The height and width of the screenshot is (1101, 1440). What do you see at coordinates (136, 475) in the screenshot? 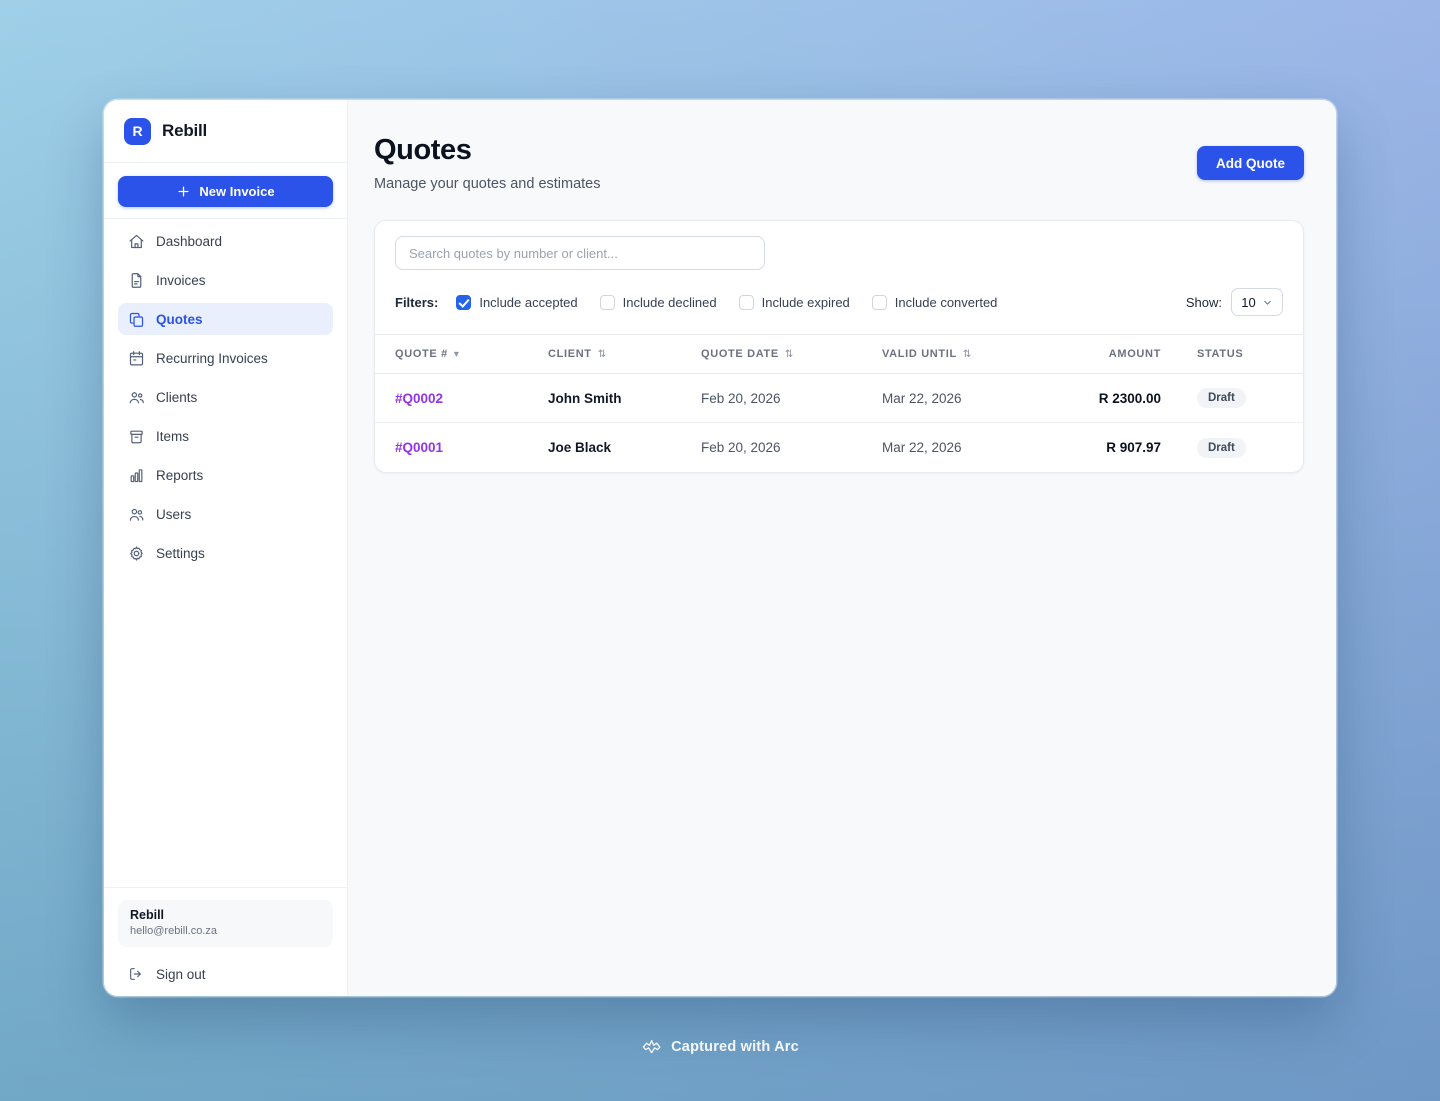
I see `bar-chart-icon` at bounding box center [136, 475].